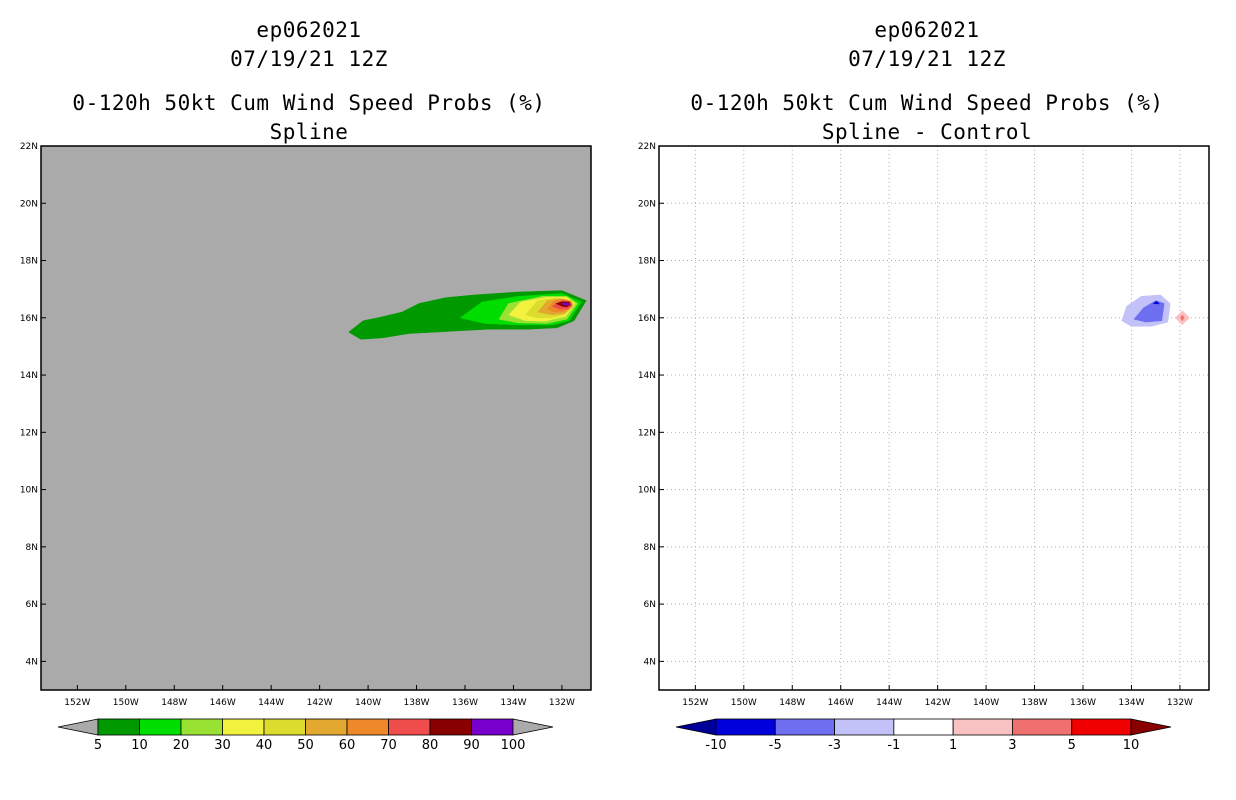  I want to click on colorbar-label: -3, so click(834, 745).